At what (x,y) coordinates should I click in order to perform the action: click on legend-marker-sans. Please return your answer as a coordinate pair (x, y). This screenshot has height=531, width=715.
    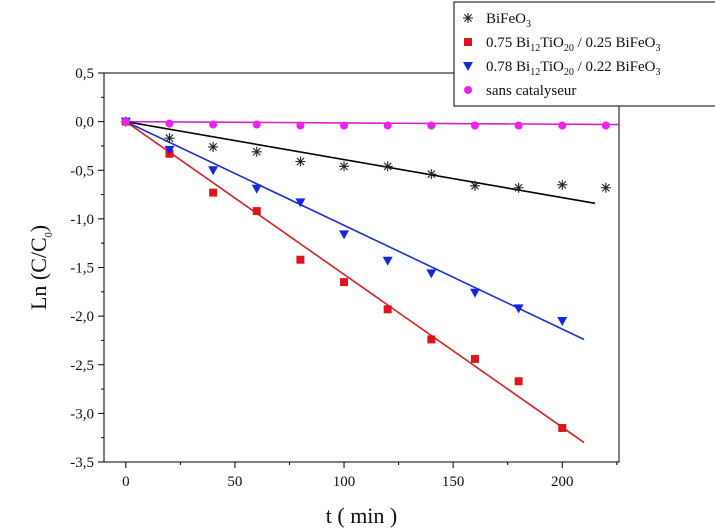
    Looking at the image, I should click on (468, 90).